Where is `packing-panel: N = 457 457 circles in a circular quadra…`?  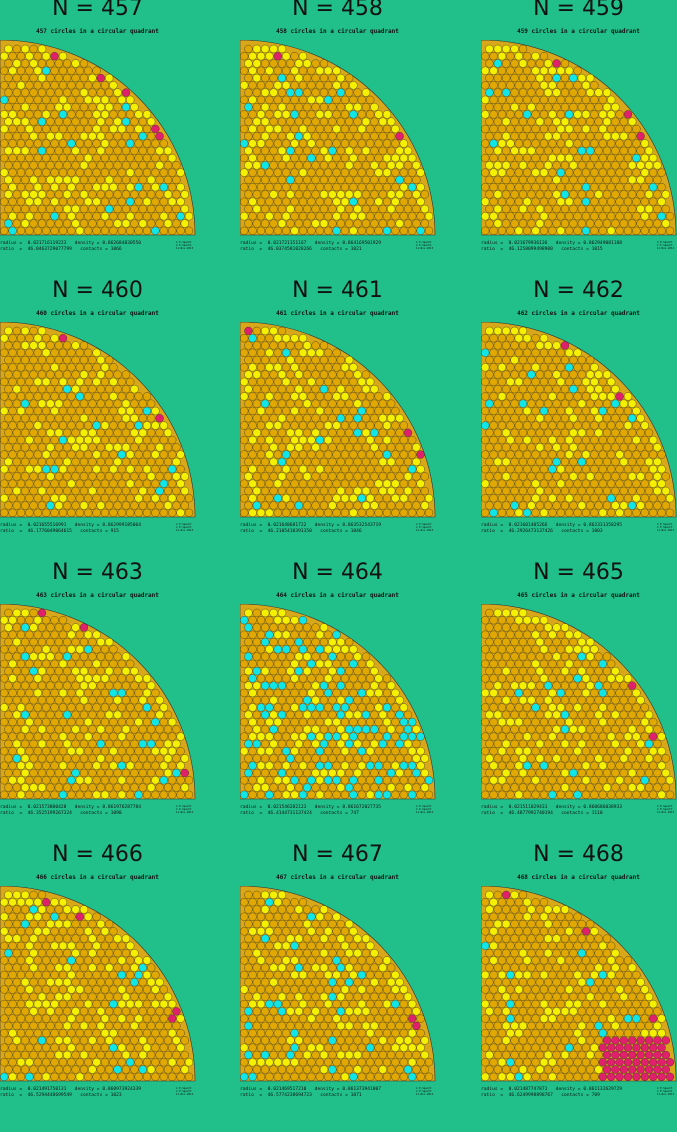 packing-panel: N = 457 457 circles in a circular quadra… is located at coordinates (112, 145).